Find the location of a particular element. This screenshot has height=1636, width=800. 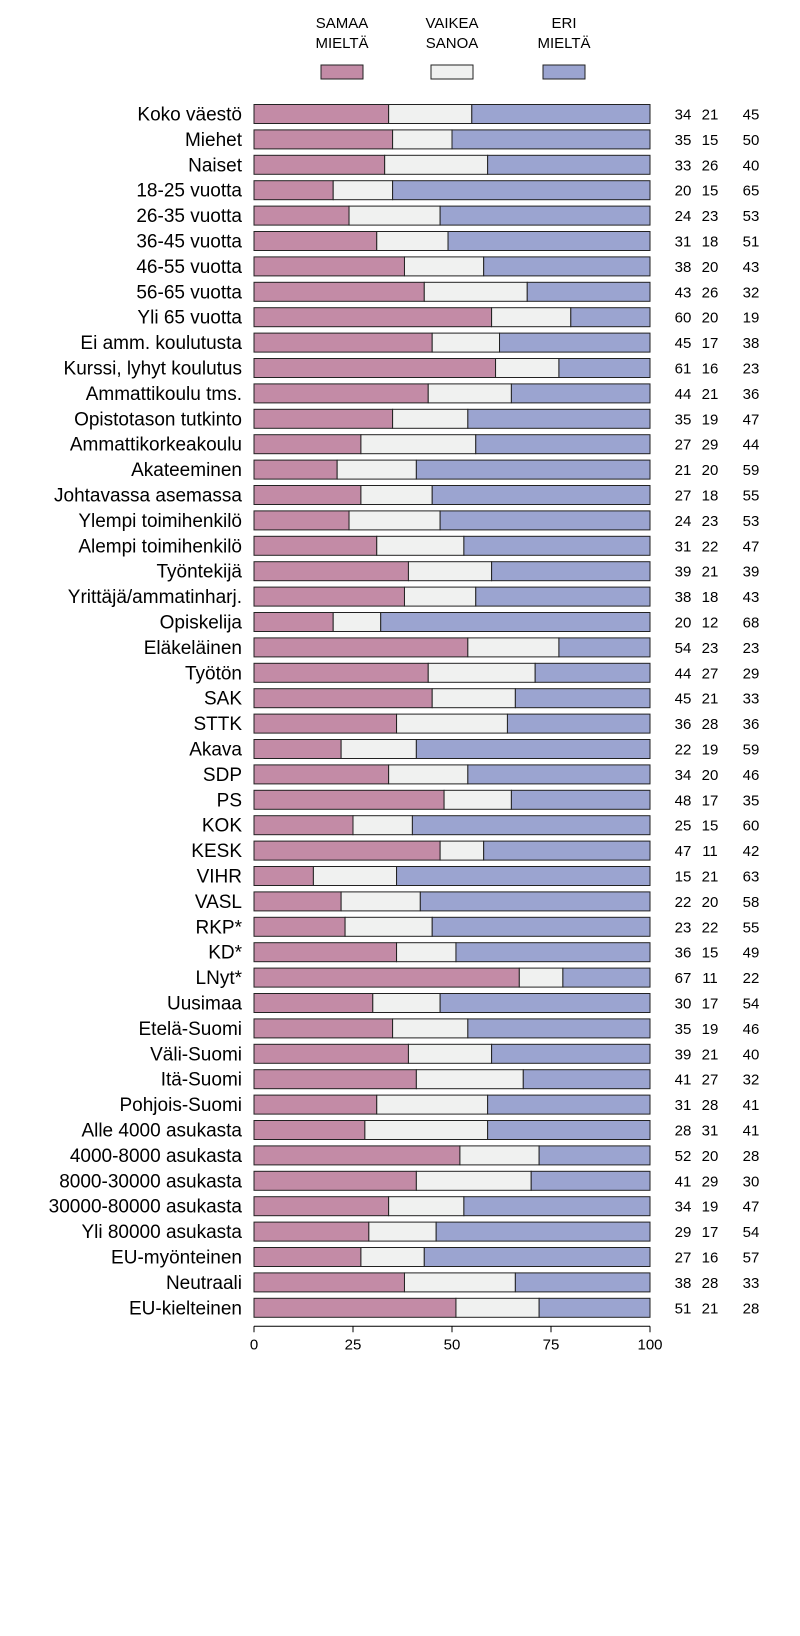

value-label: 52 is located at coordinates (683, 1156).